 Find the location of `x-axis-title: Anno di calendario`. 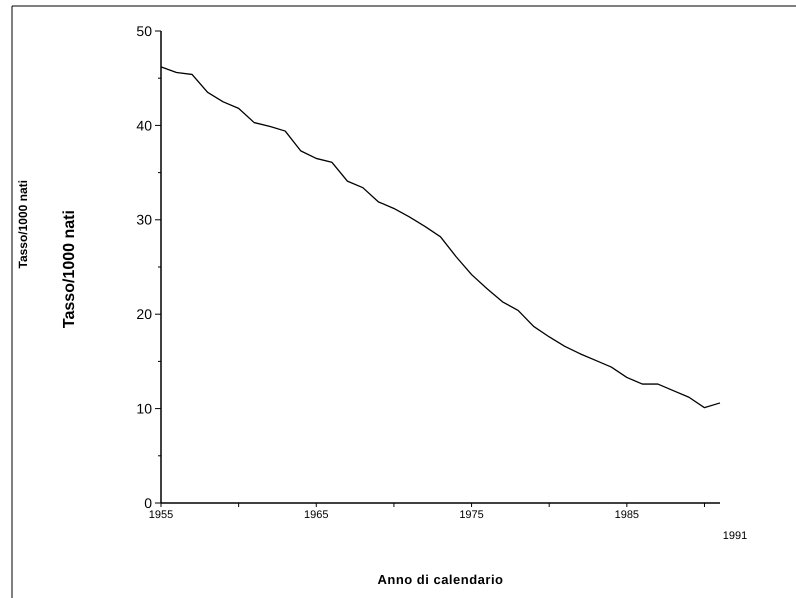

x-axis-title: Anno di calendario is located at coordinates (440, 579).